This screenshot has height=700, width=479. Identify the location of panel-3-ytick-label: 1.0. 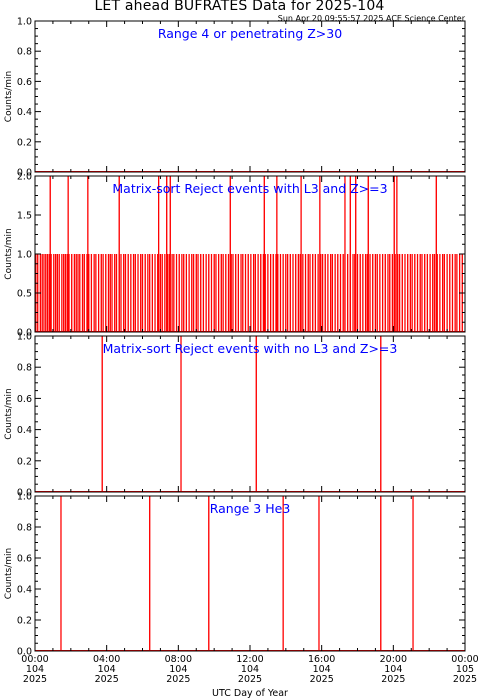
(24, 337).